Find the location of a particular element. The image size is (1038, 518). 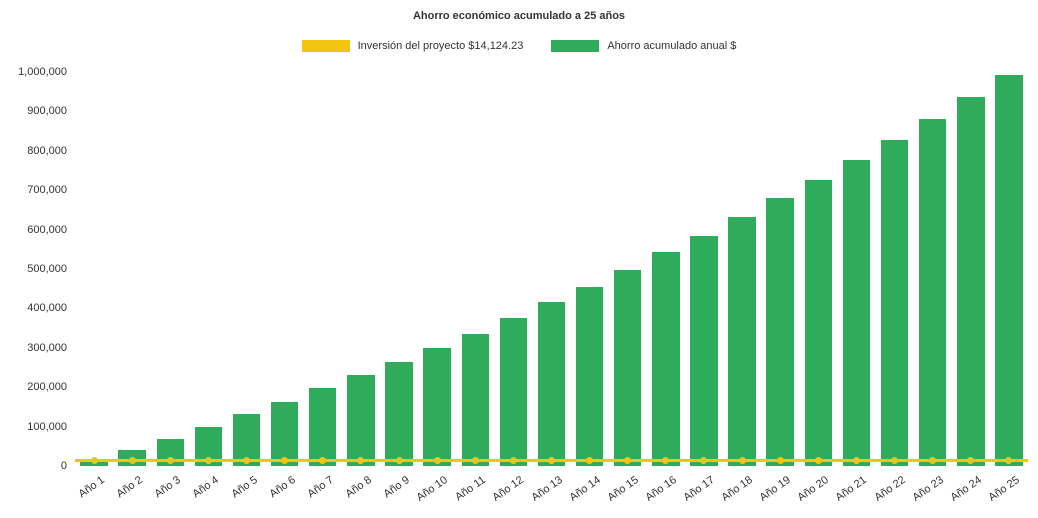

bar-año-18 is located at coordinates (742, 341).